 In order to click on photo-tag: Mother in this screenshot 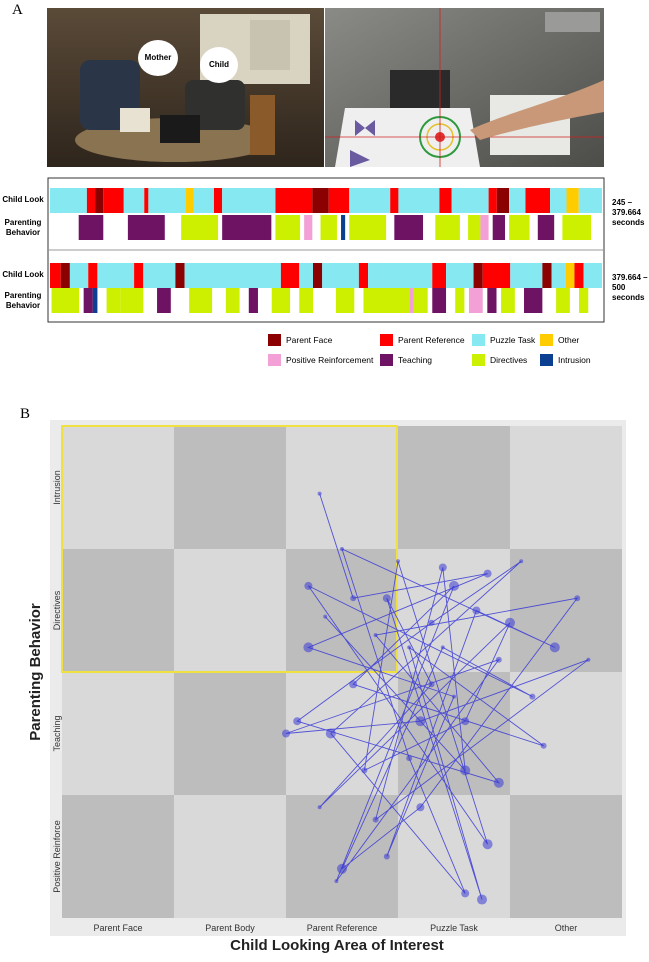, I will do `click(158, 57)`.